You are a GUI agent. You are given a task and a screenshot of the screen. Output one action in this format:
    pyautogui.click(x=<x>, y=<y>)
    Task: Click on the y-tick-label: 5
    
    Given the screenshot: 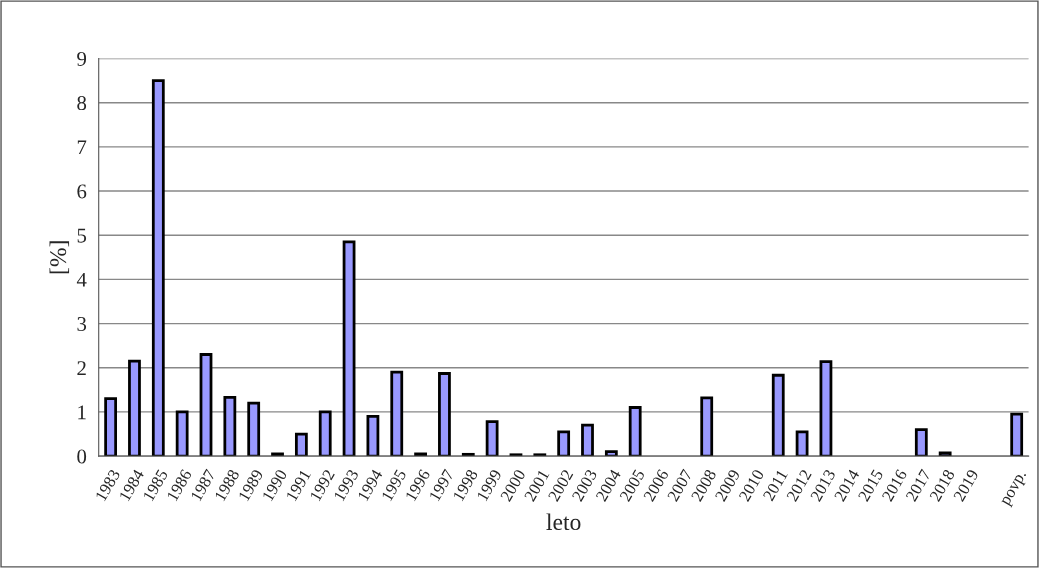 What is the action you would take?
    pyautogui.click(x=82, y=235)
    